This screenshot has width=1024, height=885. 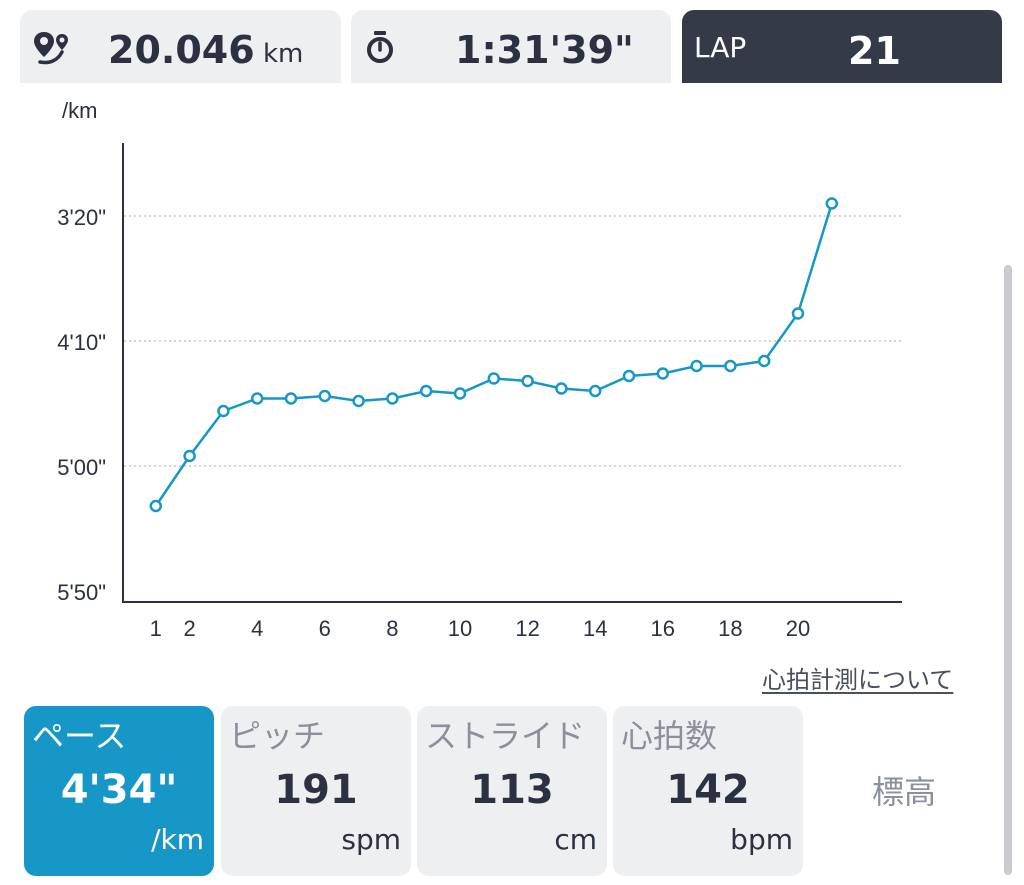 I want to click on y-tick-label: 3'20", so click(x=81, y=217).